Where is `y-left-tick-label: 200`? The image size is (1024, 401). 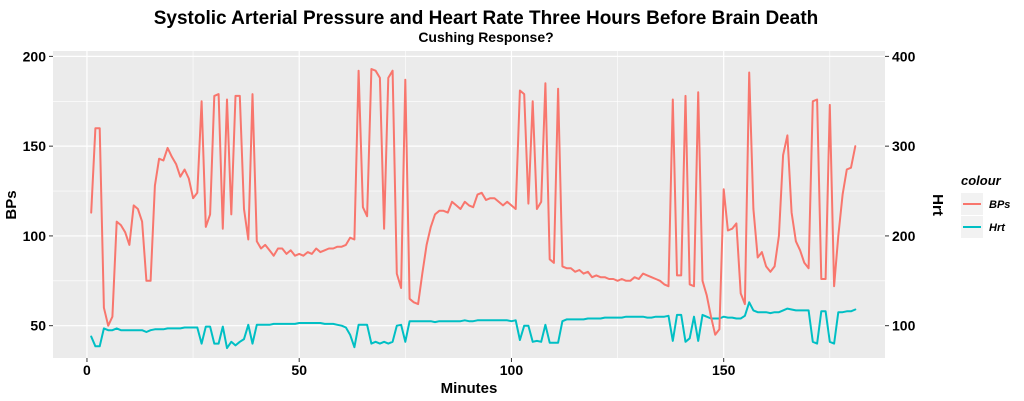
y-left-tick-label: 200 is located at coordinates (35, 56).